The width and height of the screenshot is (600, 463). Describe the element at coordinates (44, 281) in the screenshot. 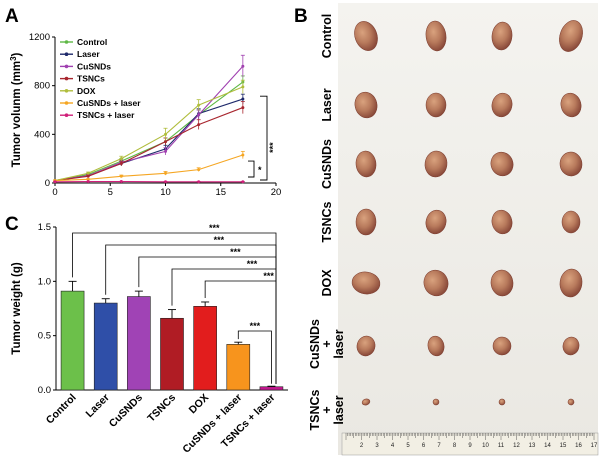

I see `y-tick-label: 1.0` at that location.